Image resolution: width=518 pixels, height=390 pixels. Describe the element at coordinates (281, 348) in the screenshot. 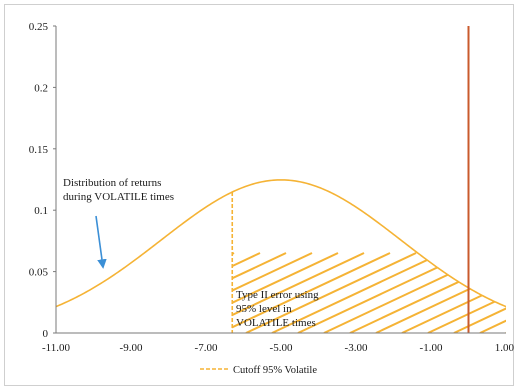

I see `x-tick-label: -5.00` at that location.